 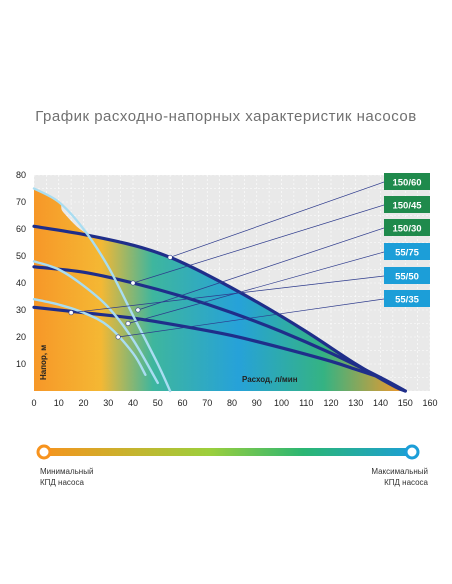 I want to click on series-tag-label: 55/35, so click(x=407, y=300).